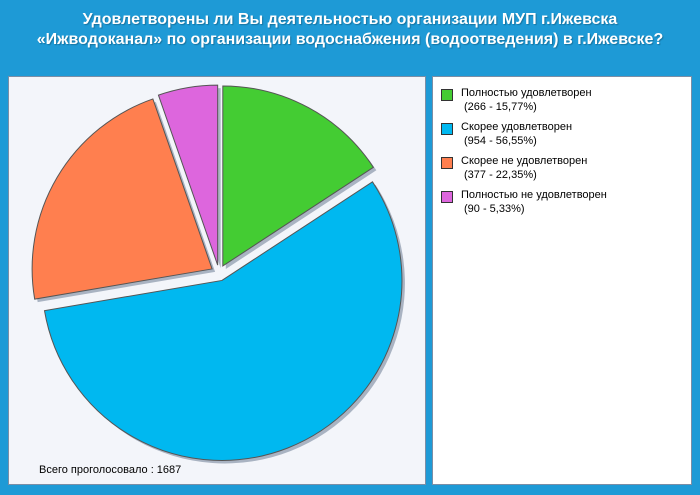 The image size is (700, 495). What do you see at coordinates (500, 141) in the screenshot?
I see `legend-value: (954 - 56,55%)` at bounding box center [500, 141].